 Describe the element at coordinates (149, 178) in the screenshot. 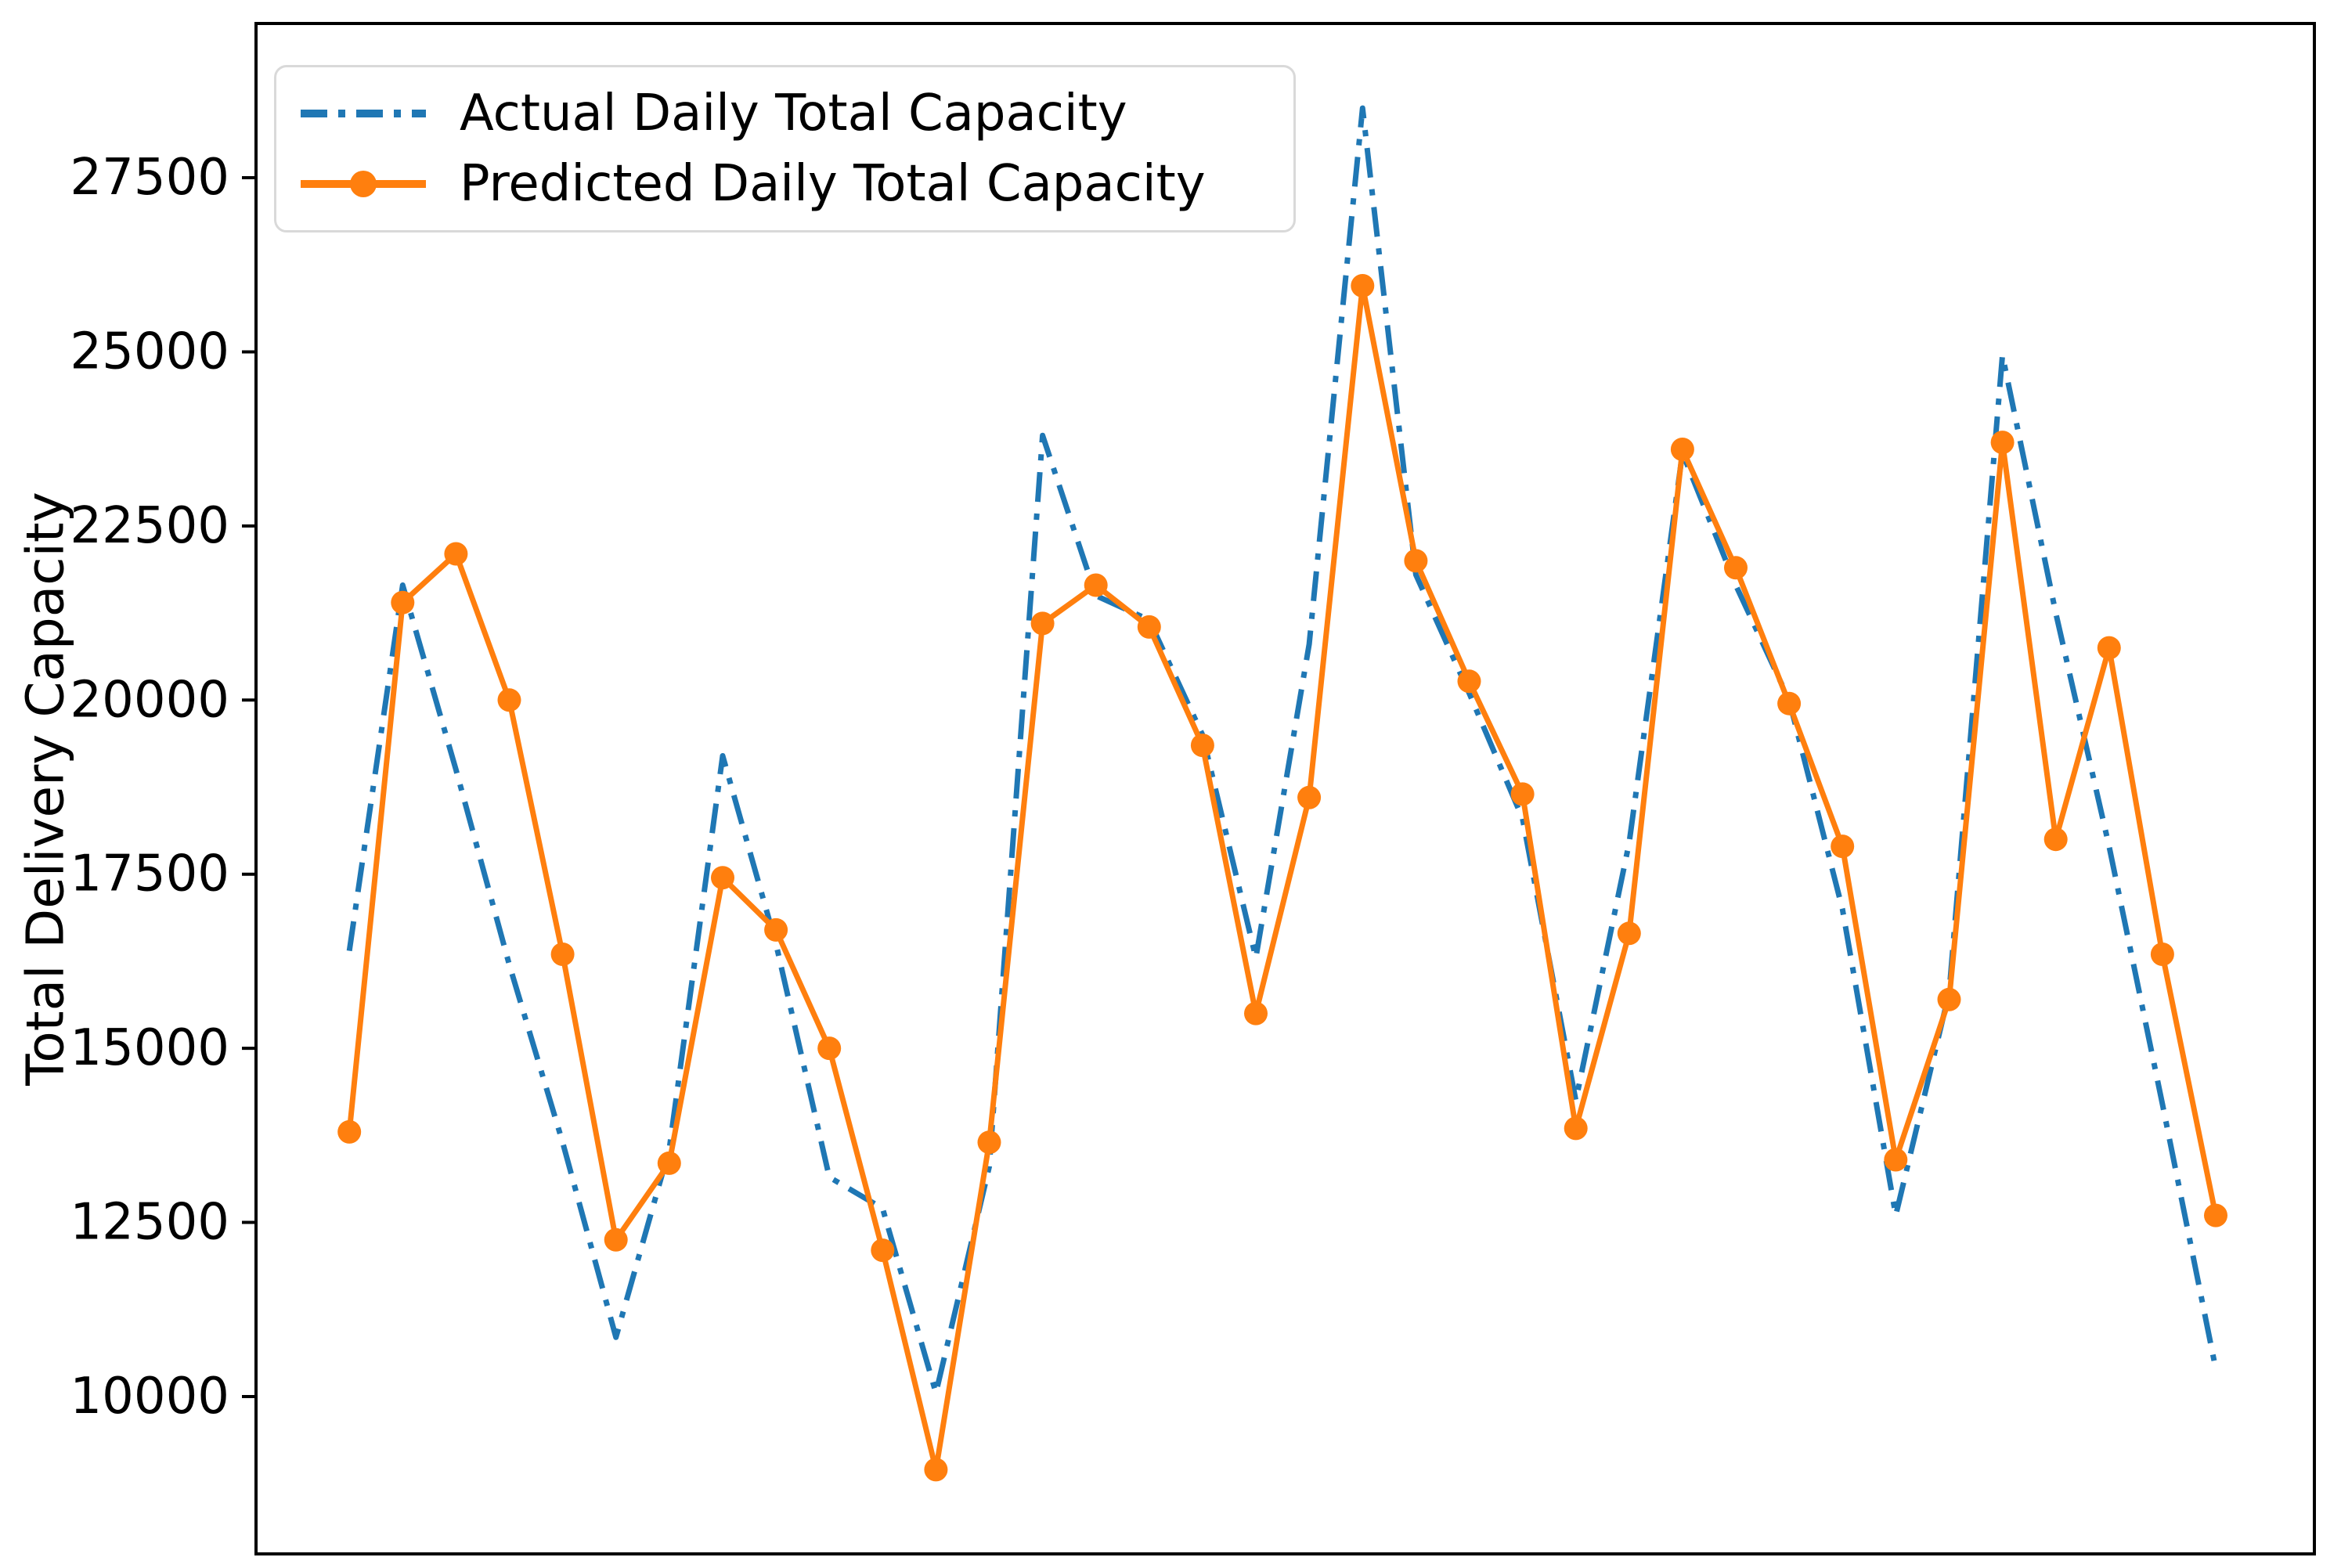

I see `y-tick-label: 27500` at that location.